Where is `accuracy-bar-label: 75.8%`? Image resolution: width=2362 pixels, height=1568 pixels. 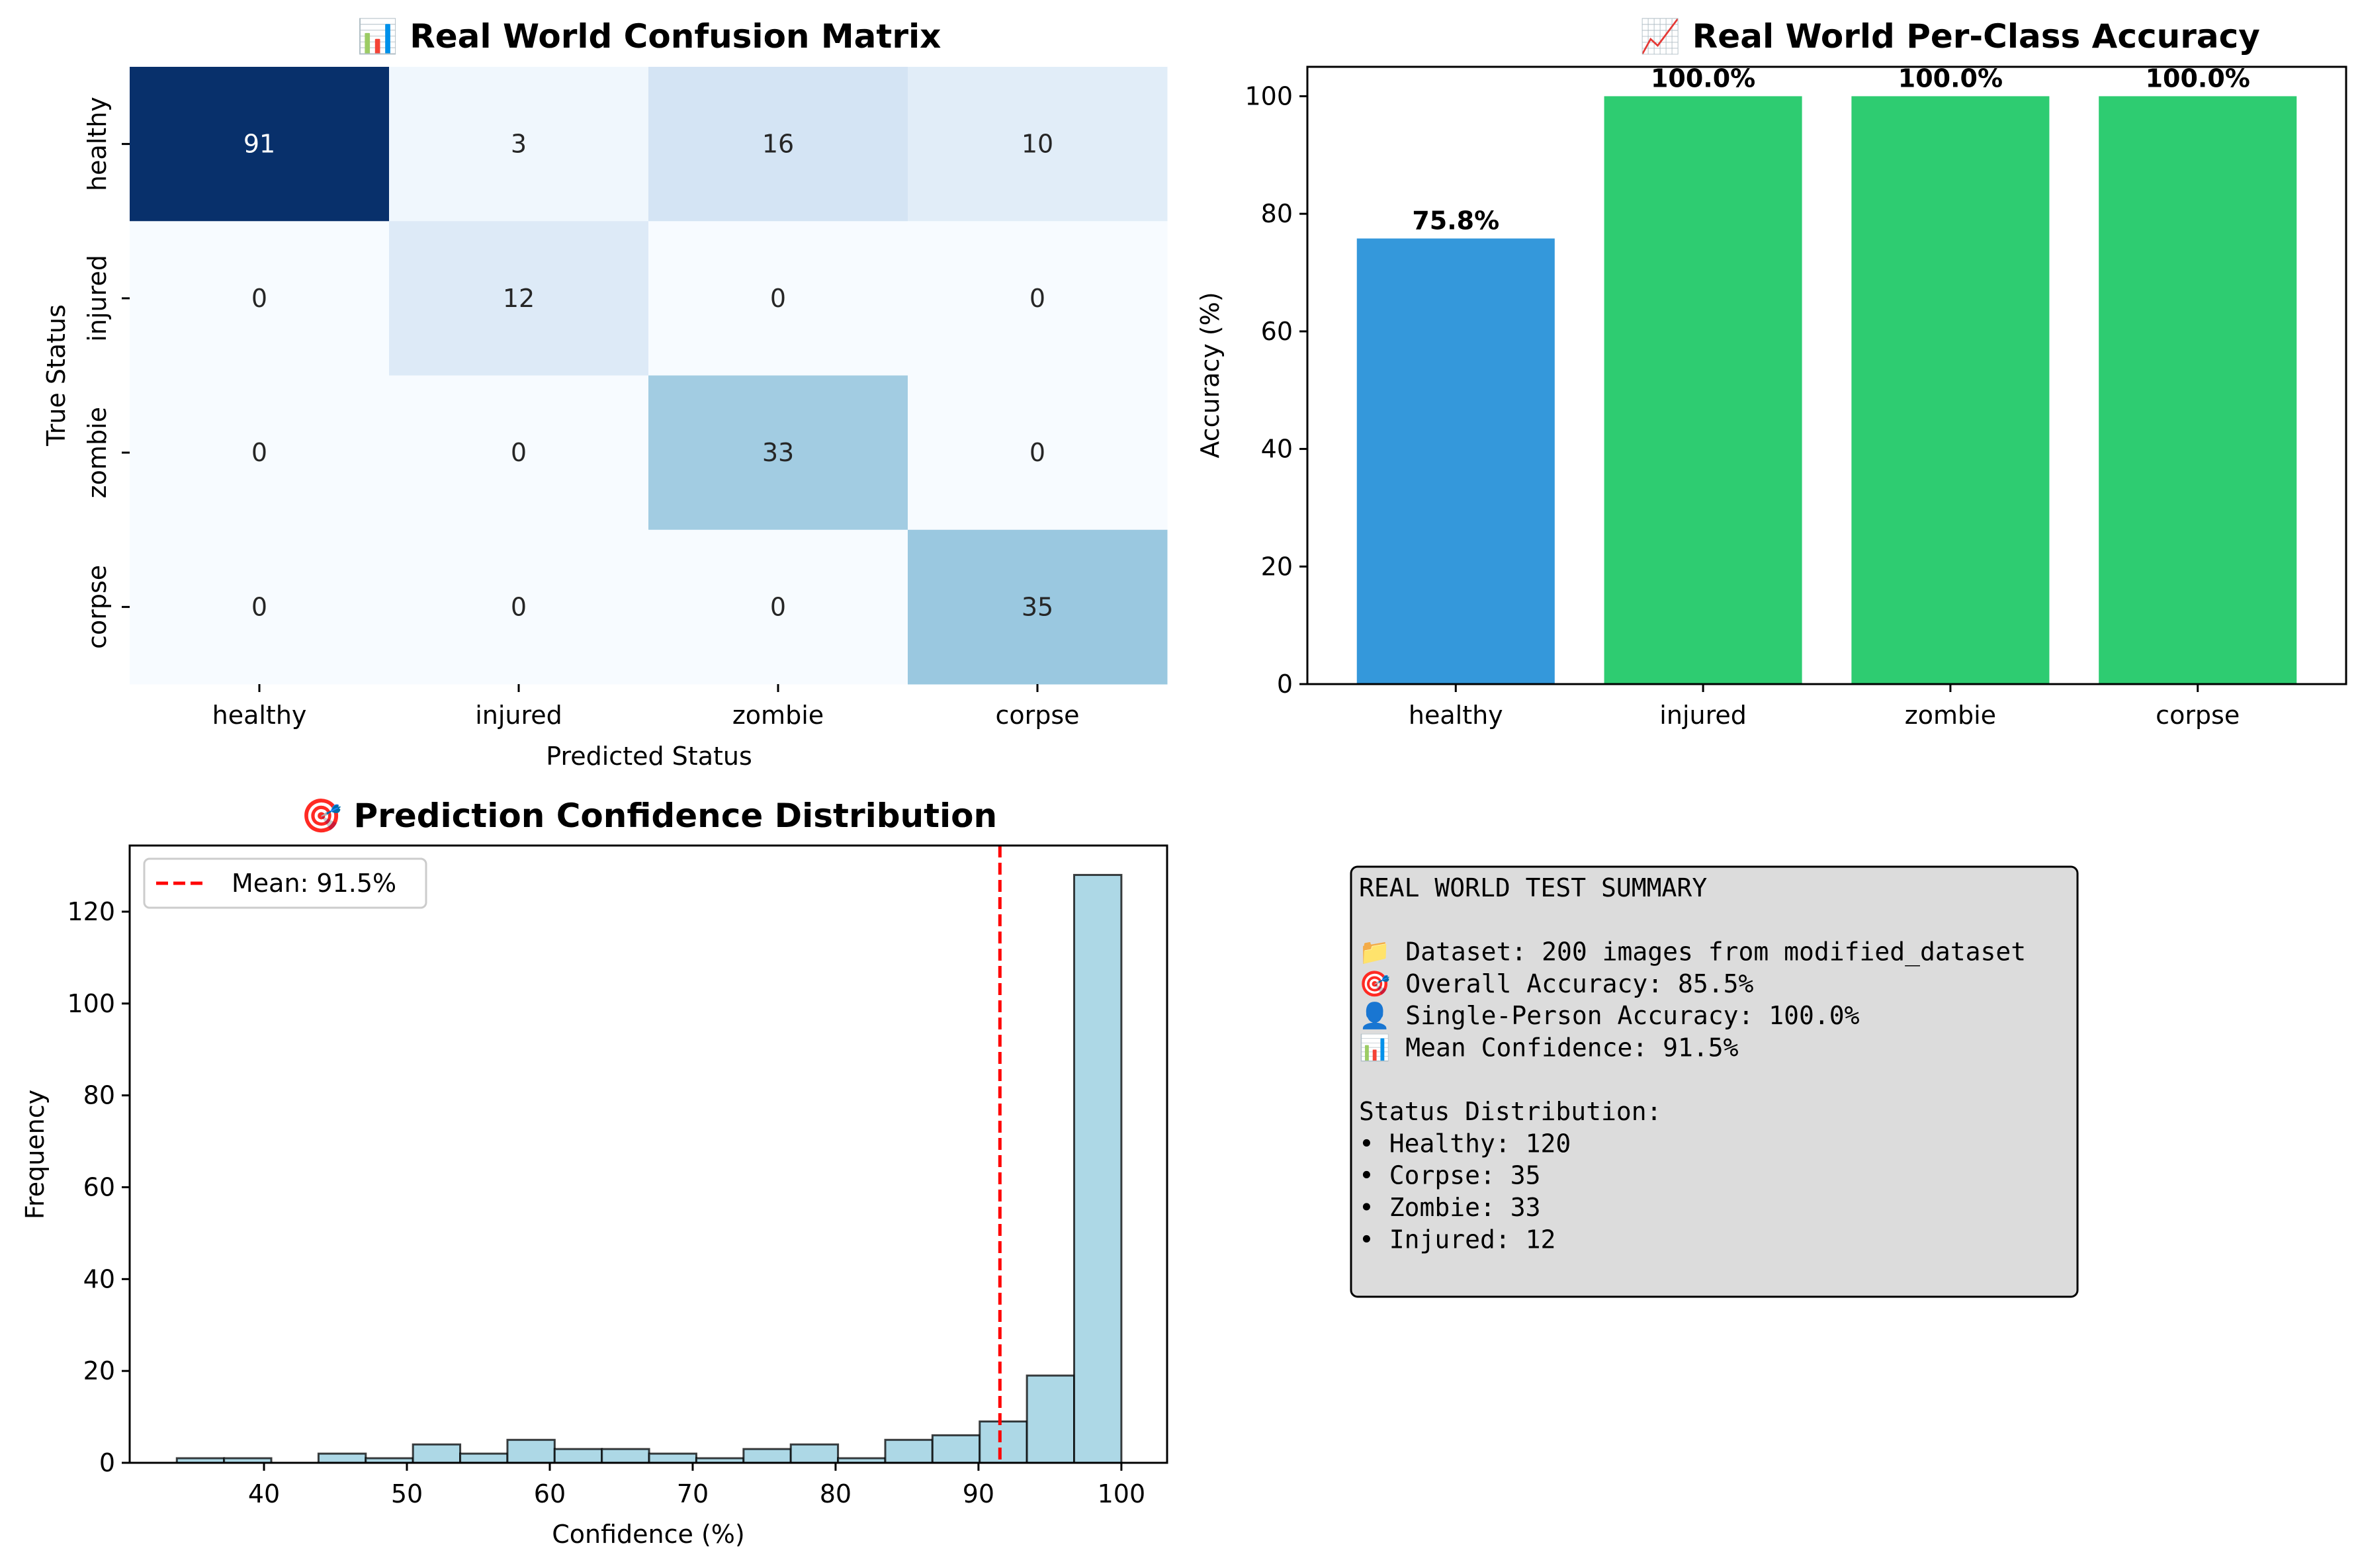
accuracy-bar-label: 75.8% is located at coordinates (1455, 221).